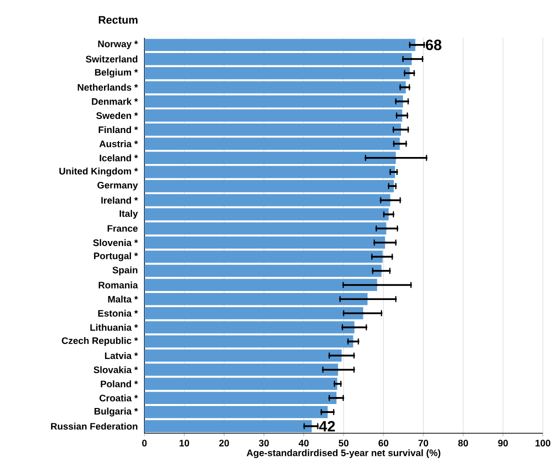 The width and height of the screenshot is (554, 464). Describe the element at coordinates (543, 443) in the screenshot. I see `x-tick-label: 100` at that location.